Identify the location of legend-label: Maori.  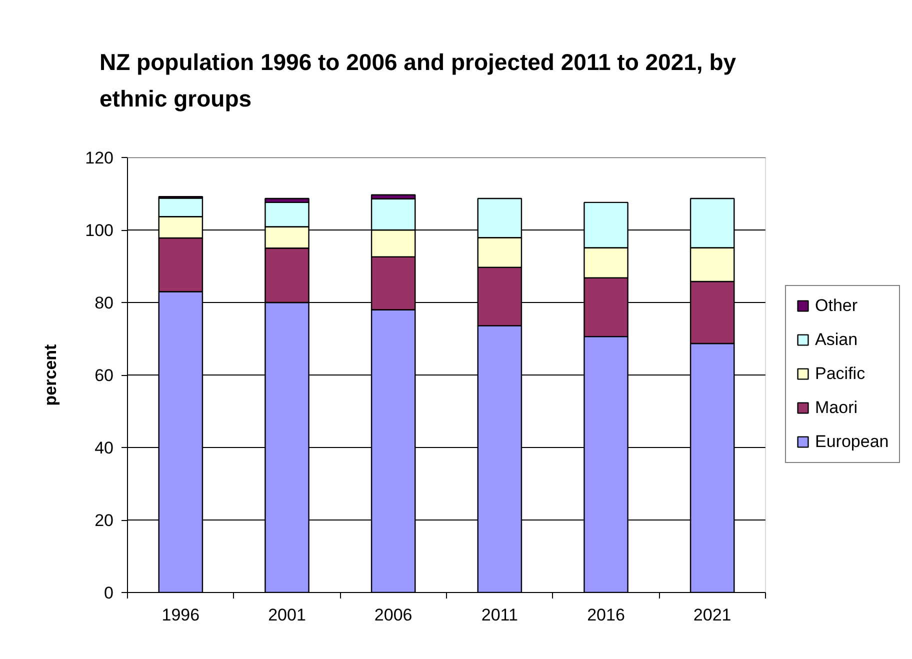
(836, 408).